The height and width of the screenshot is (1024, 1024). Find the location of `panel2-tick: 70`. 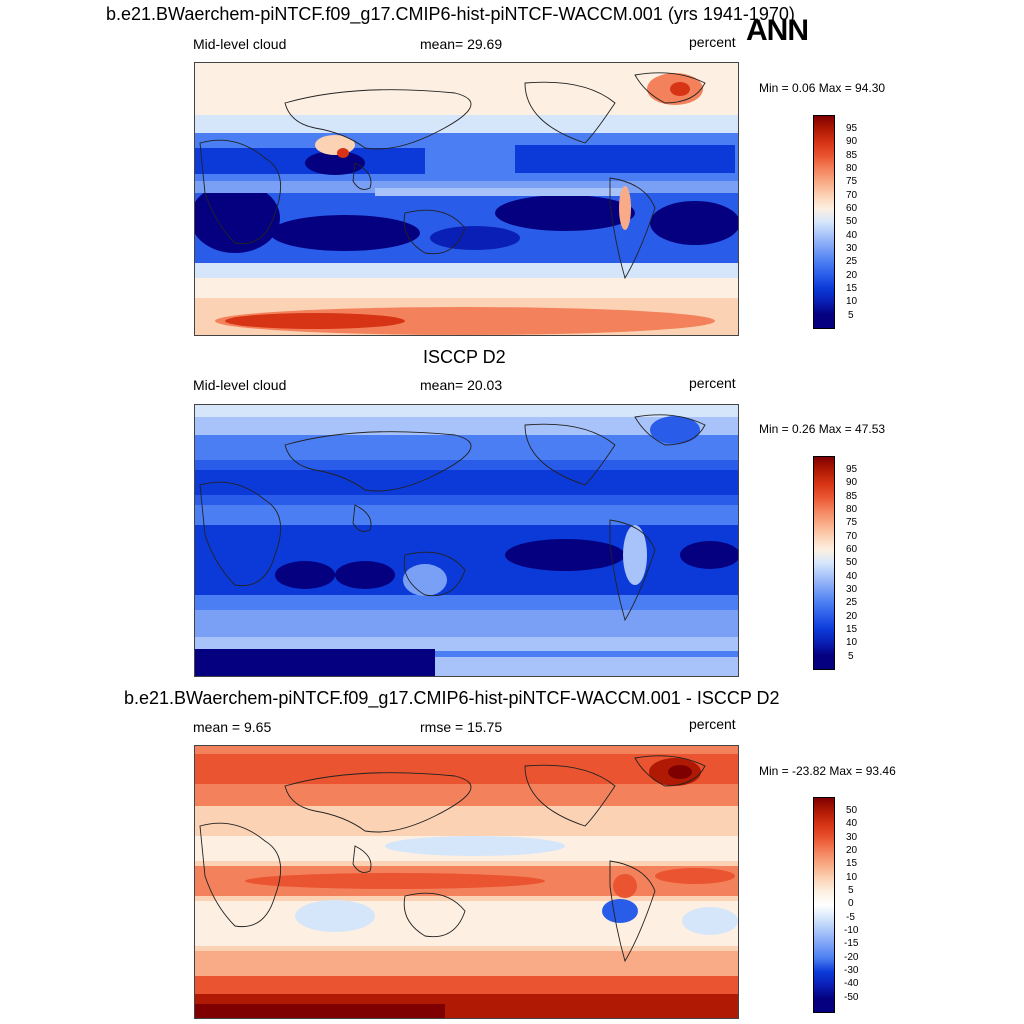

panel2-tick: 70 is located at coordinates (852, 536).